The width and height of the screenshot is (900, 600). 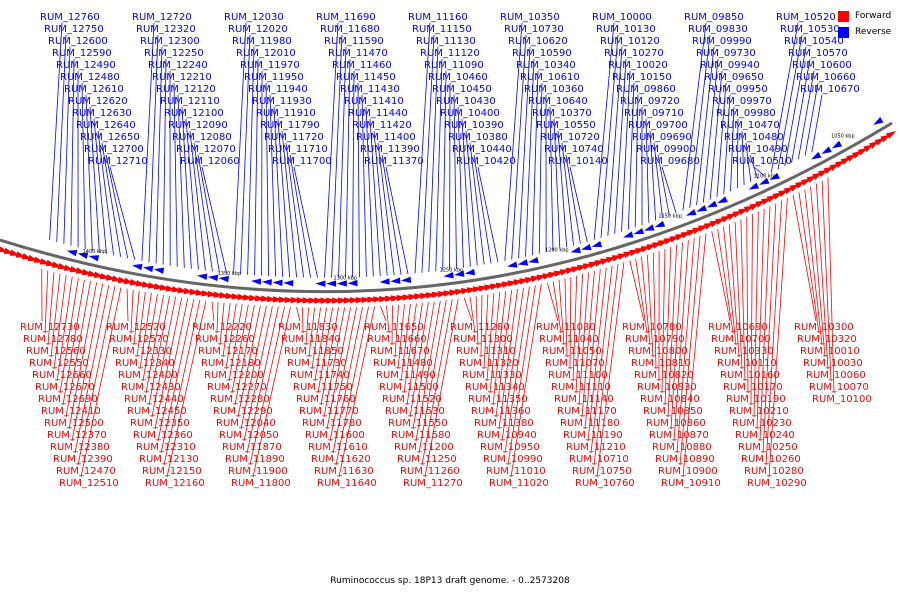 I want to click on gene-label: RUM_12730, so click(x=50, y=327).